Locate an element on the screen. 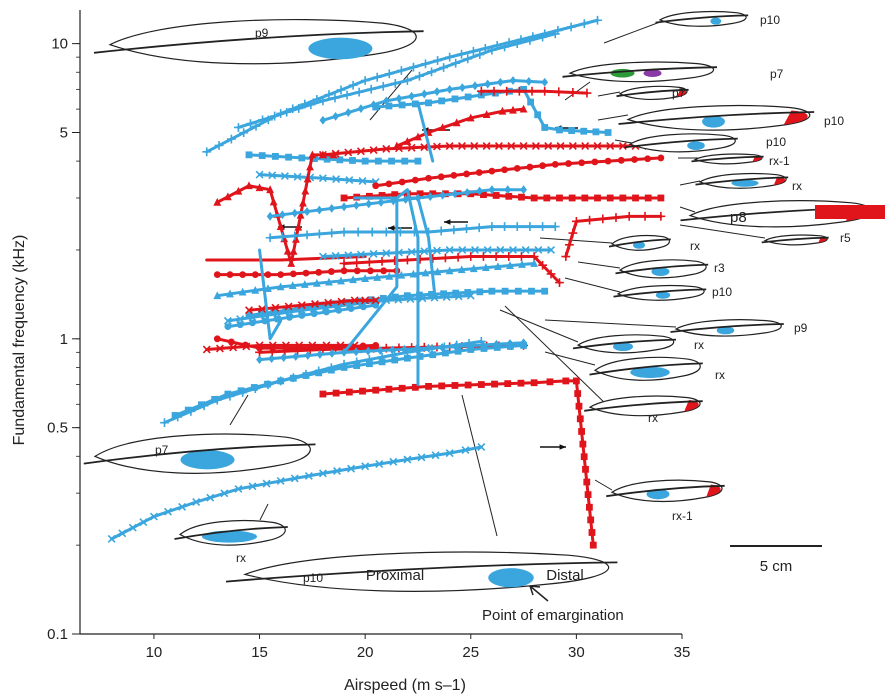 This screenshot has width=886, height=695. y-tick-label: 5 is located at coordinates (64, 132).